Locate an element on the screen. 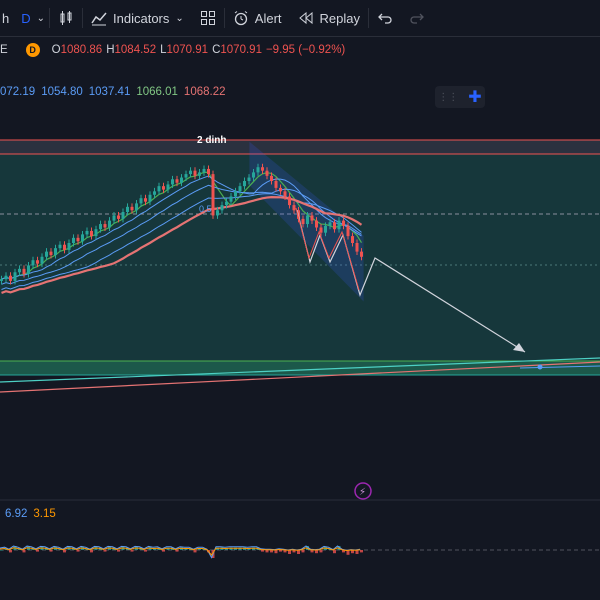 The image size is (600, 600). ma-slow-line is located at coordinates (181, 241).